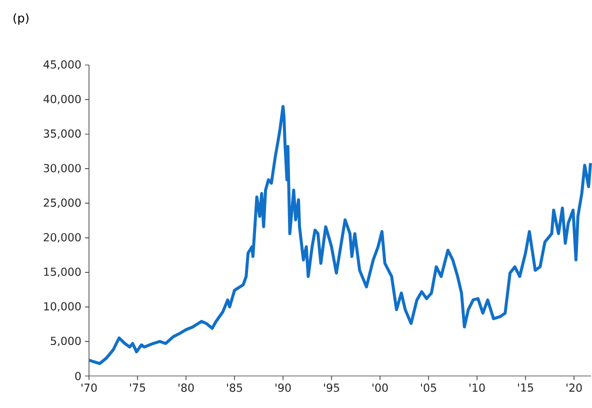 This screenshot has height=408, width=592. I want to click on y-axis-title: (p), so click(21, 19).